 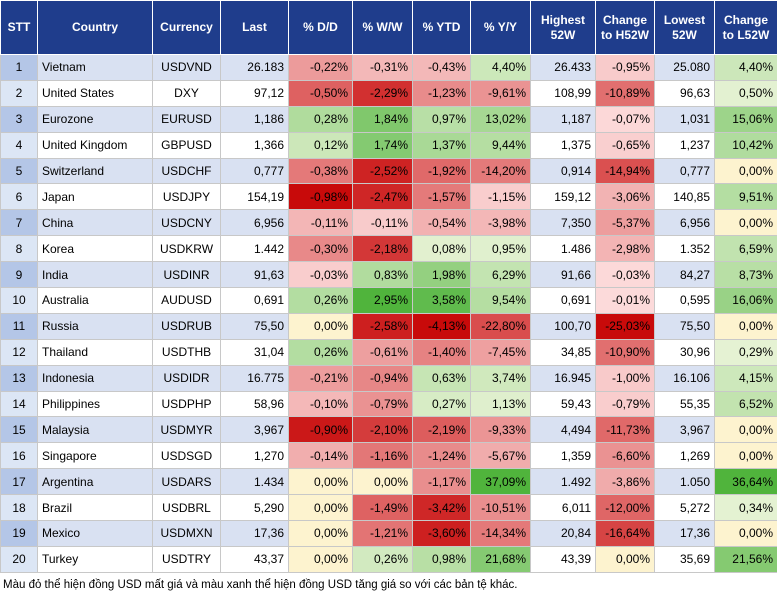 What do you see at coordinates (441, 93) in the screenshot?
I see `table-cell: -1,23%` at bounding box center [441, 93].